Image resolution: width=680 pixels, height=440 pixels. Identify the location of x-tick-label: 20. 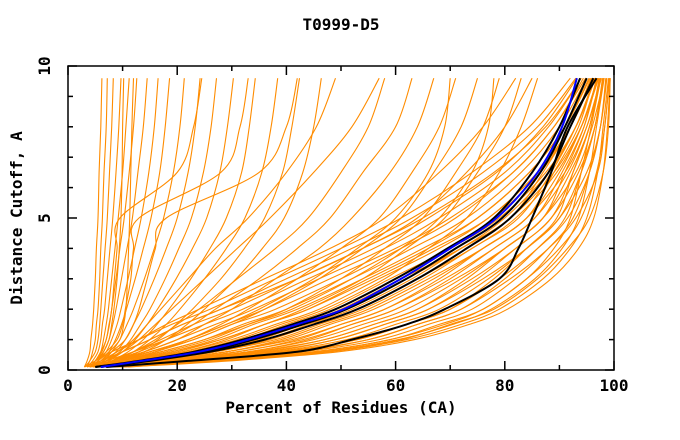
(177, 385).